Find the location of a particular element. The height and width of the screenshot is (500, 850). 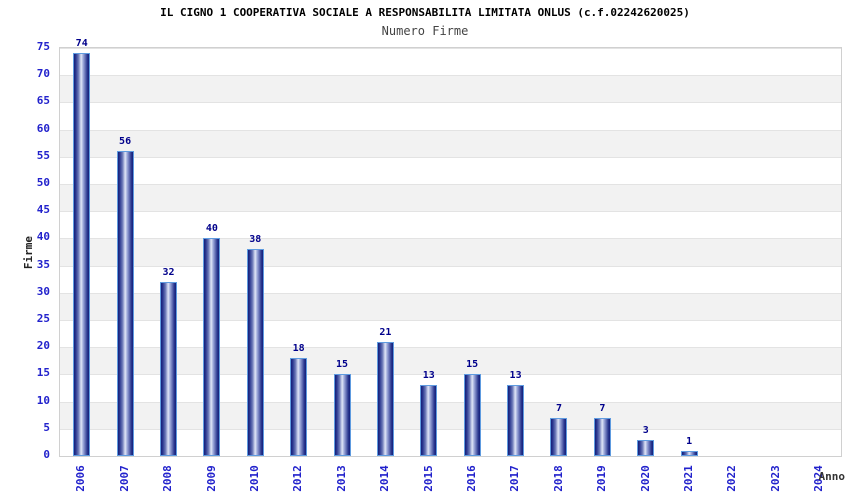

x-tick-label-2021: 2021 is located at coordinates (688, 478).